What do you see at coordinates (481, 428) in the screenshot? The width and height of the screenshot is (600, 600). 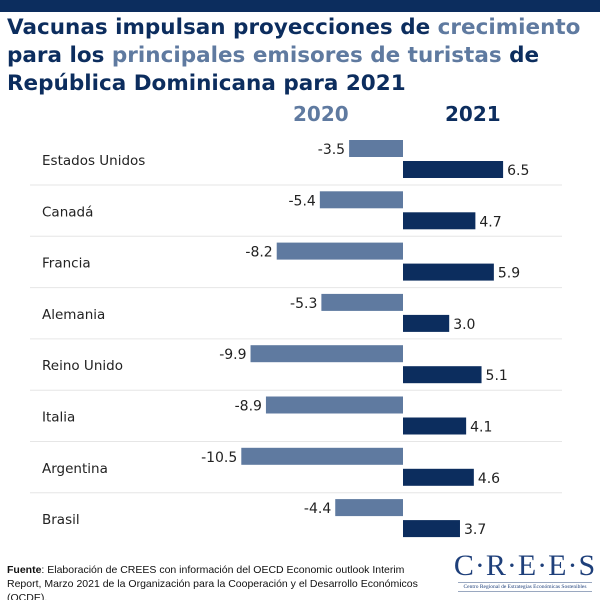 I see `data-label: 4.1` at bounding box center [481, 428].